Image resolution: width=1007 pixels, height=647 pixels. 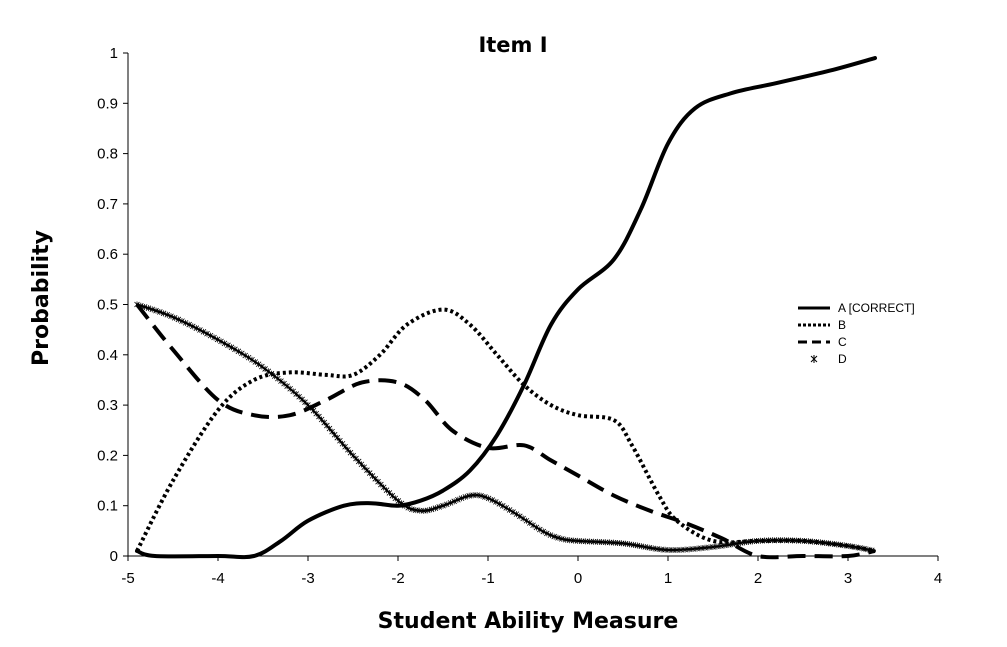 I want to click on legend-swatch-d, so click(x=814, y=359).